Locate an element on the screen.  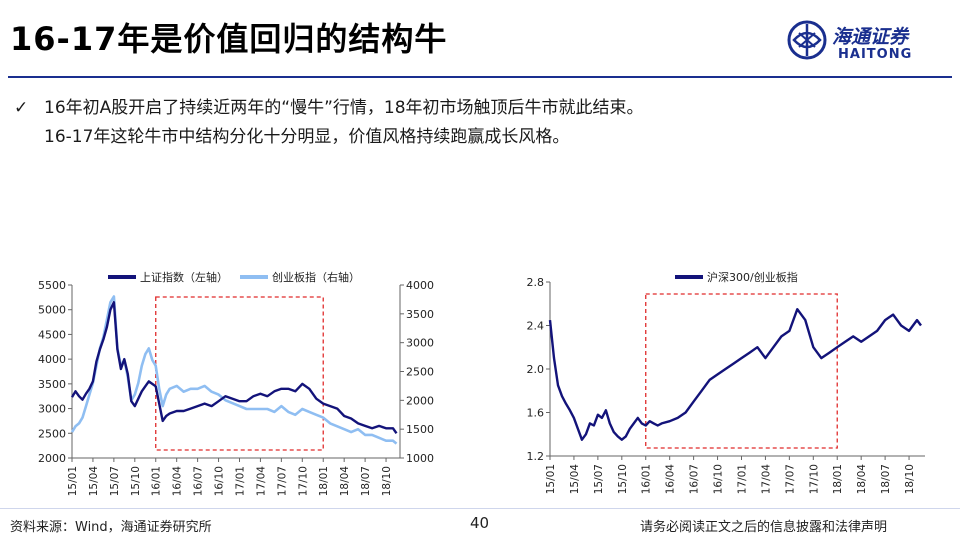
y-tick-label-left: 3500 is located at coordinates (52, 384).